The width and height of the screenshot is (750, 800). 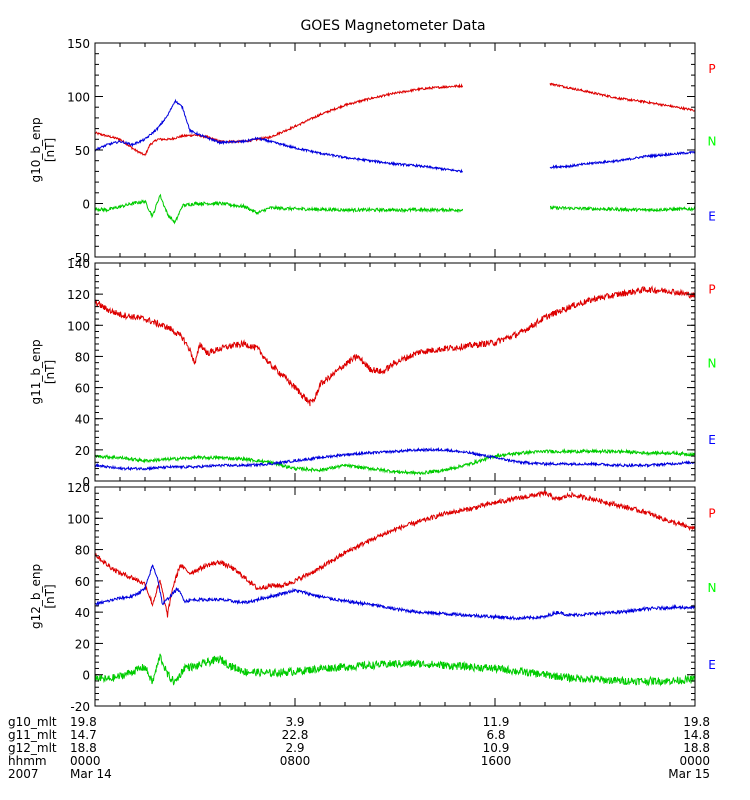 What do you see at coordinates (375, 735) in the screenshot?
I see `footer-row-g11-mlt: g11_mlt 14.7 22.8 6.8 14.8` at bounding box center [375, 735].